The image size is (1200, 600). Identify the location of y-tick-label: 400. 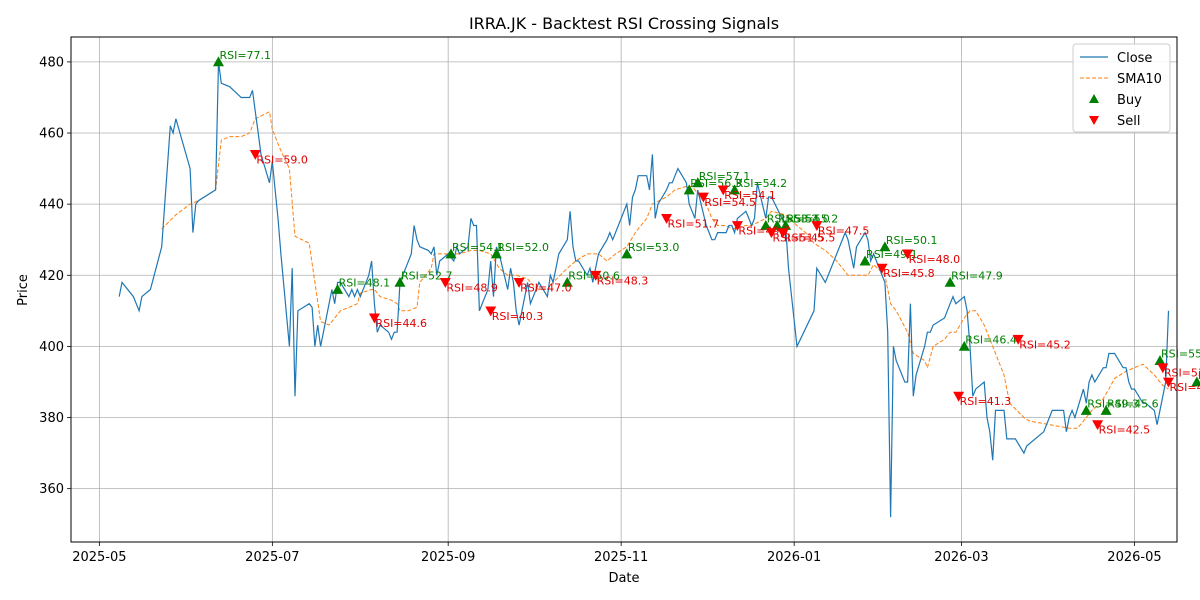
(51, 347).